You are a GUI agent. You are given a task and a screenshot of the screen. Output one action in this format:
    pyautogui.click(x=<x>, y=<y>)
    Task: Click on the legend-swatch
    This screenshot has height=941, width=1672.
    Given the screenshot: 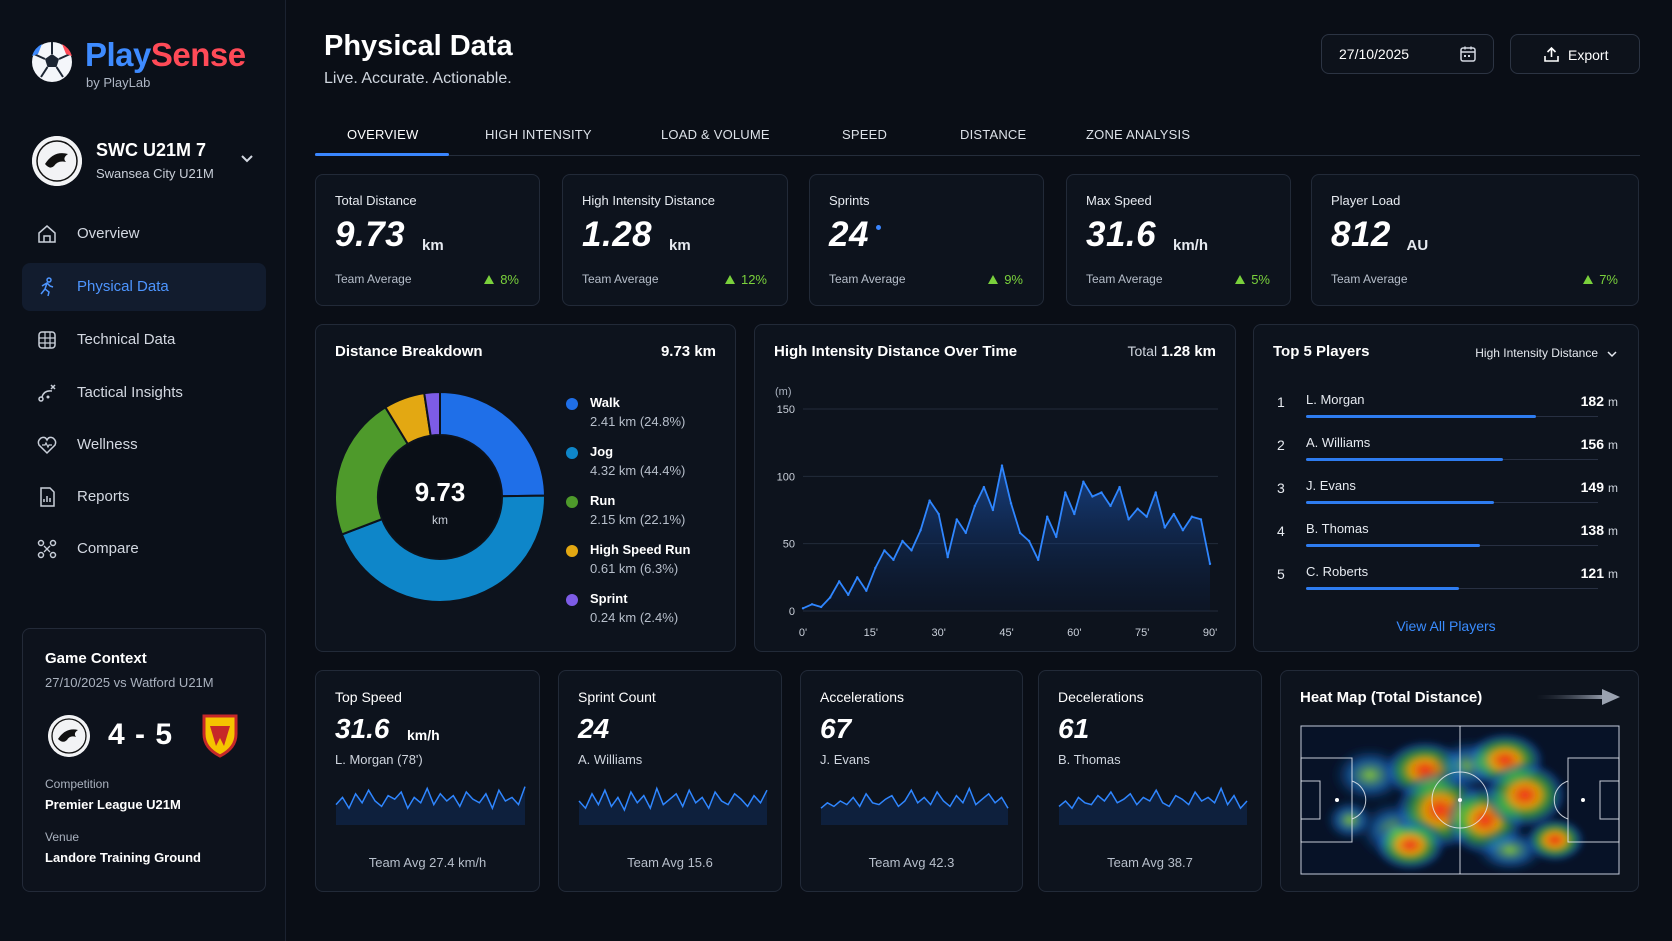 What is the action you would take?
    pyautogui.click(x=572, y=551)
    